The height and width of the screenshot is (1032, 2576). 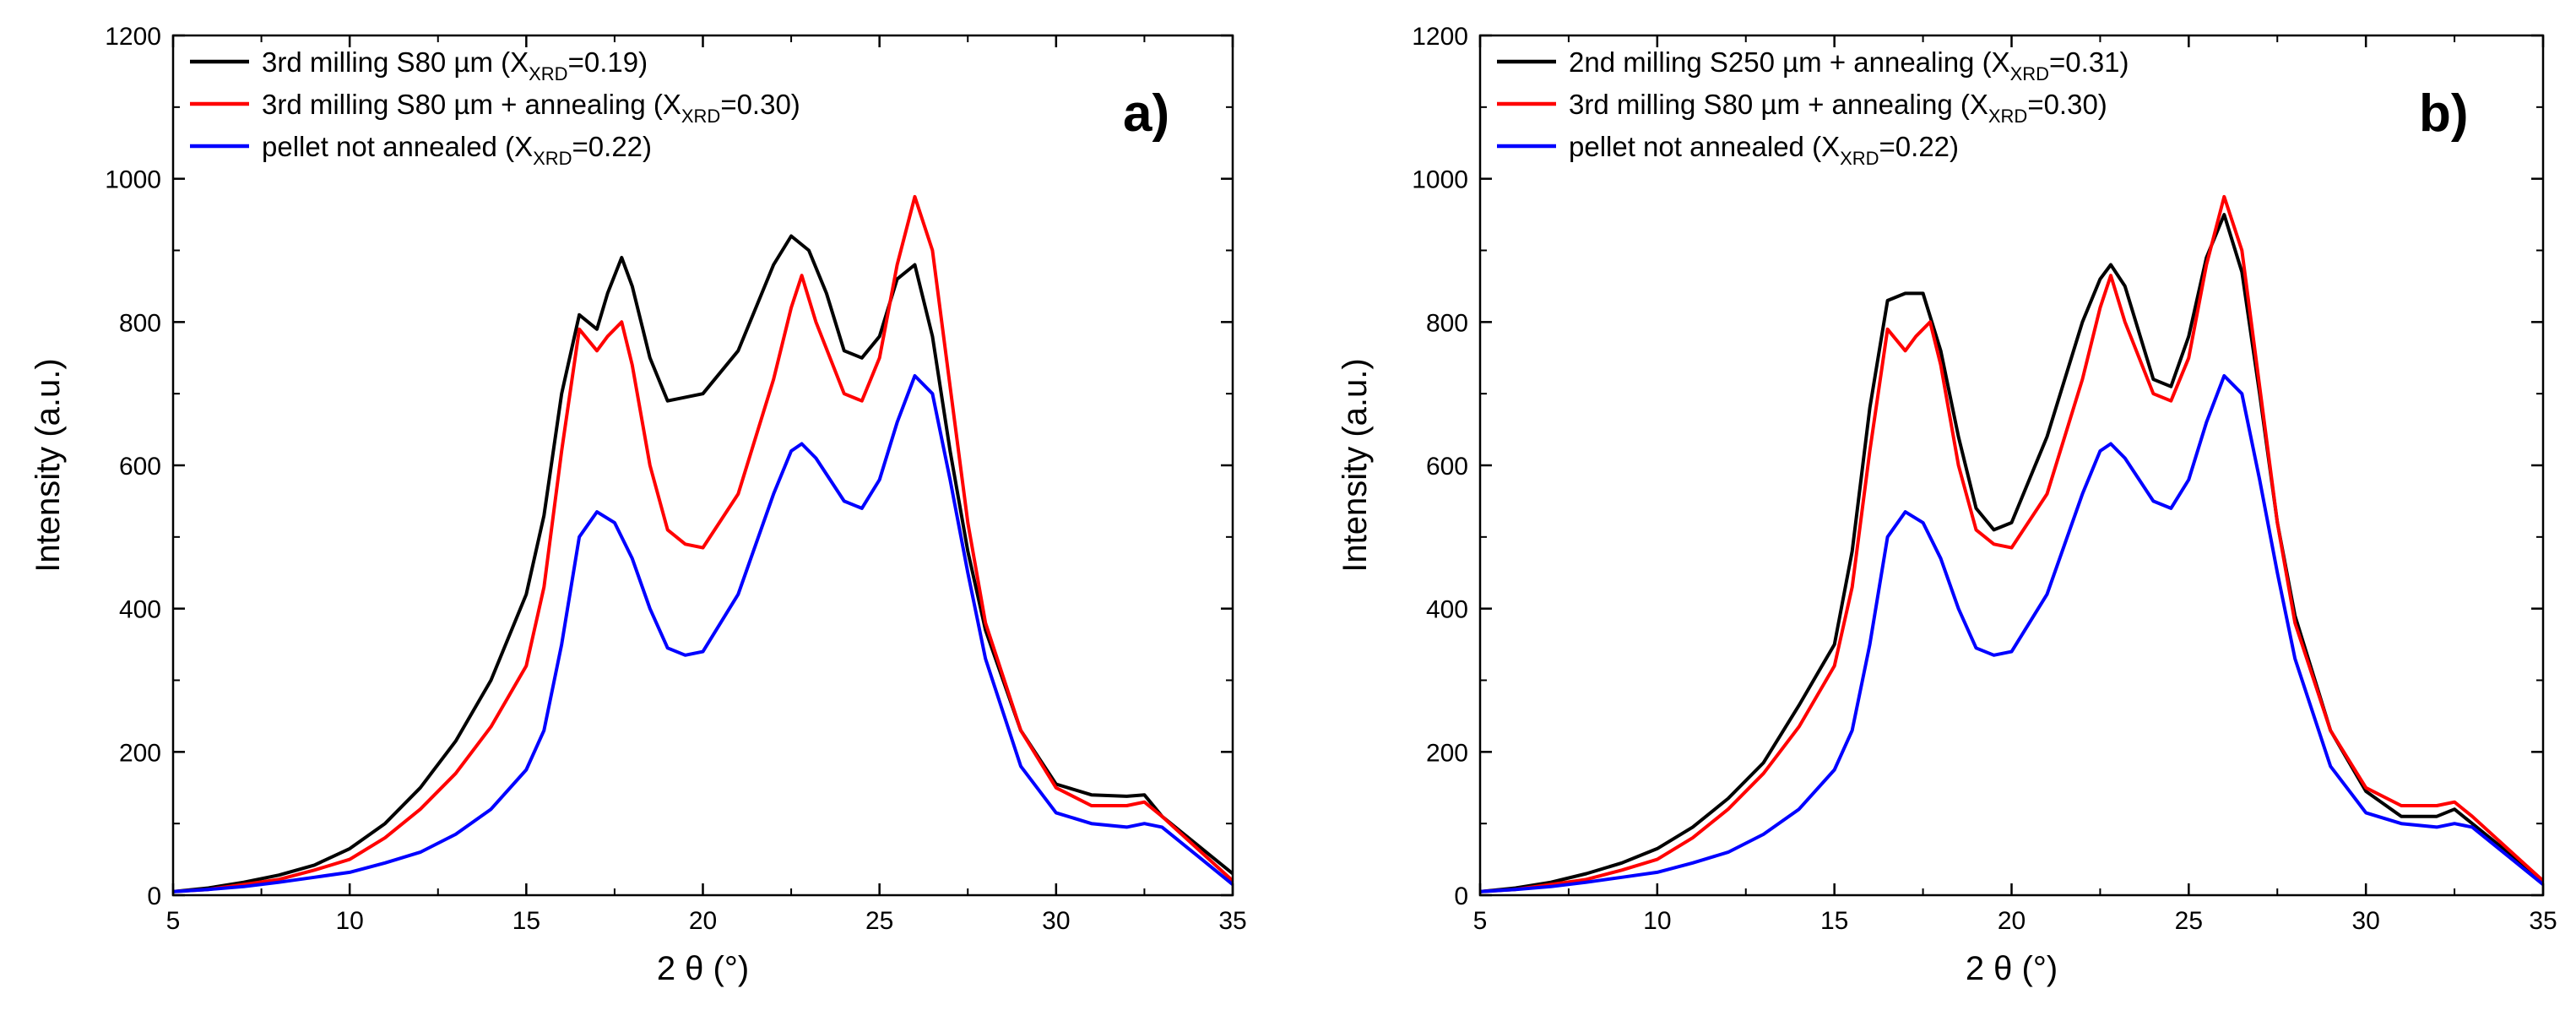 I want to click on legend-entry: 3rd milling S80 µm (XXRD=0.19), so click(x=455, y=65).